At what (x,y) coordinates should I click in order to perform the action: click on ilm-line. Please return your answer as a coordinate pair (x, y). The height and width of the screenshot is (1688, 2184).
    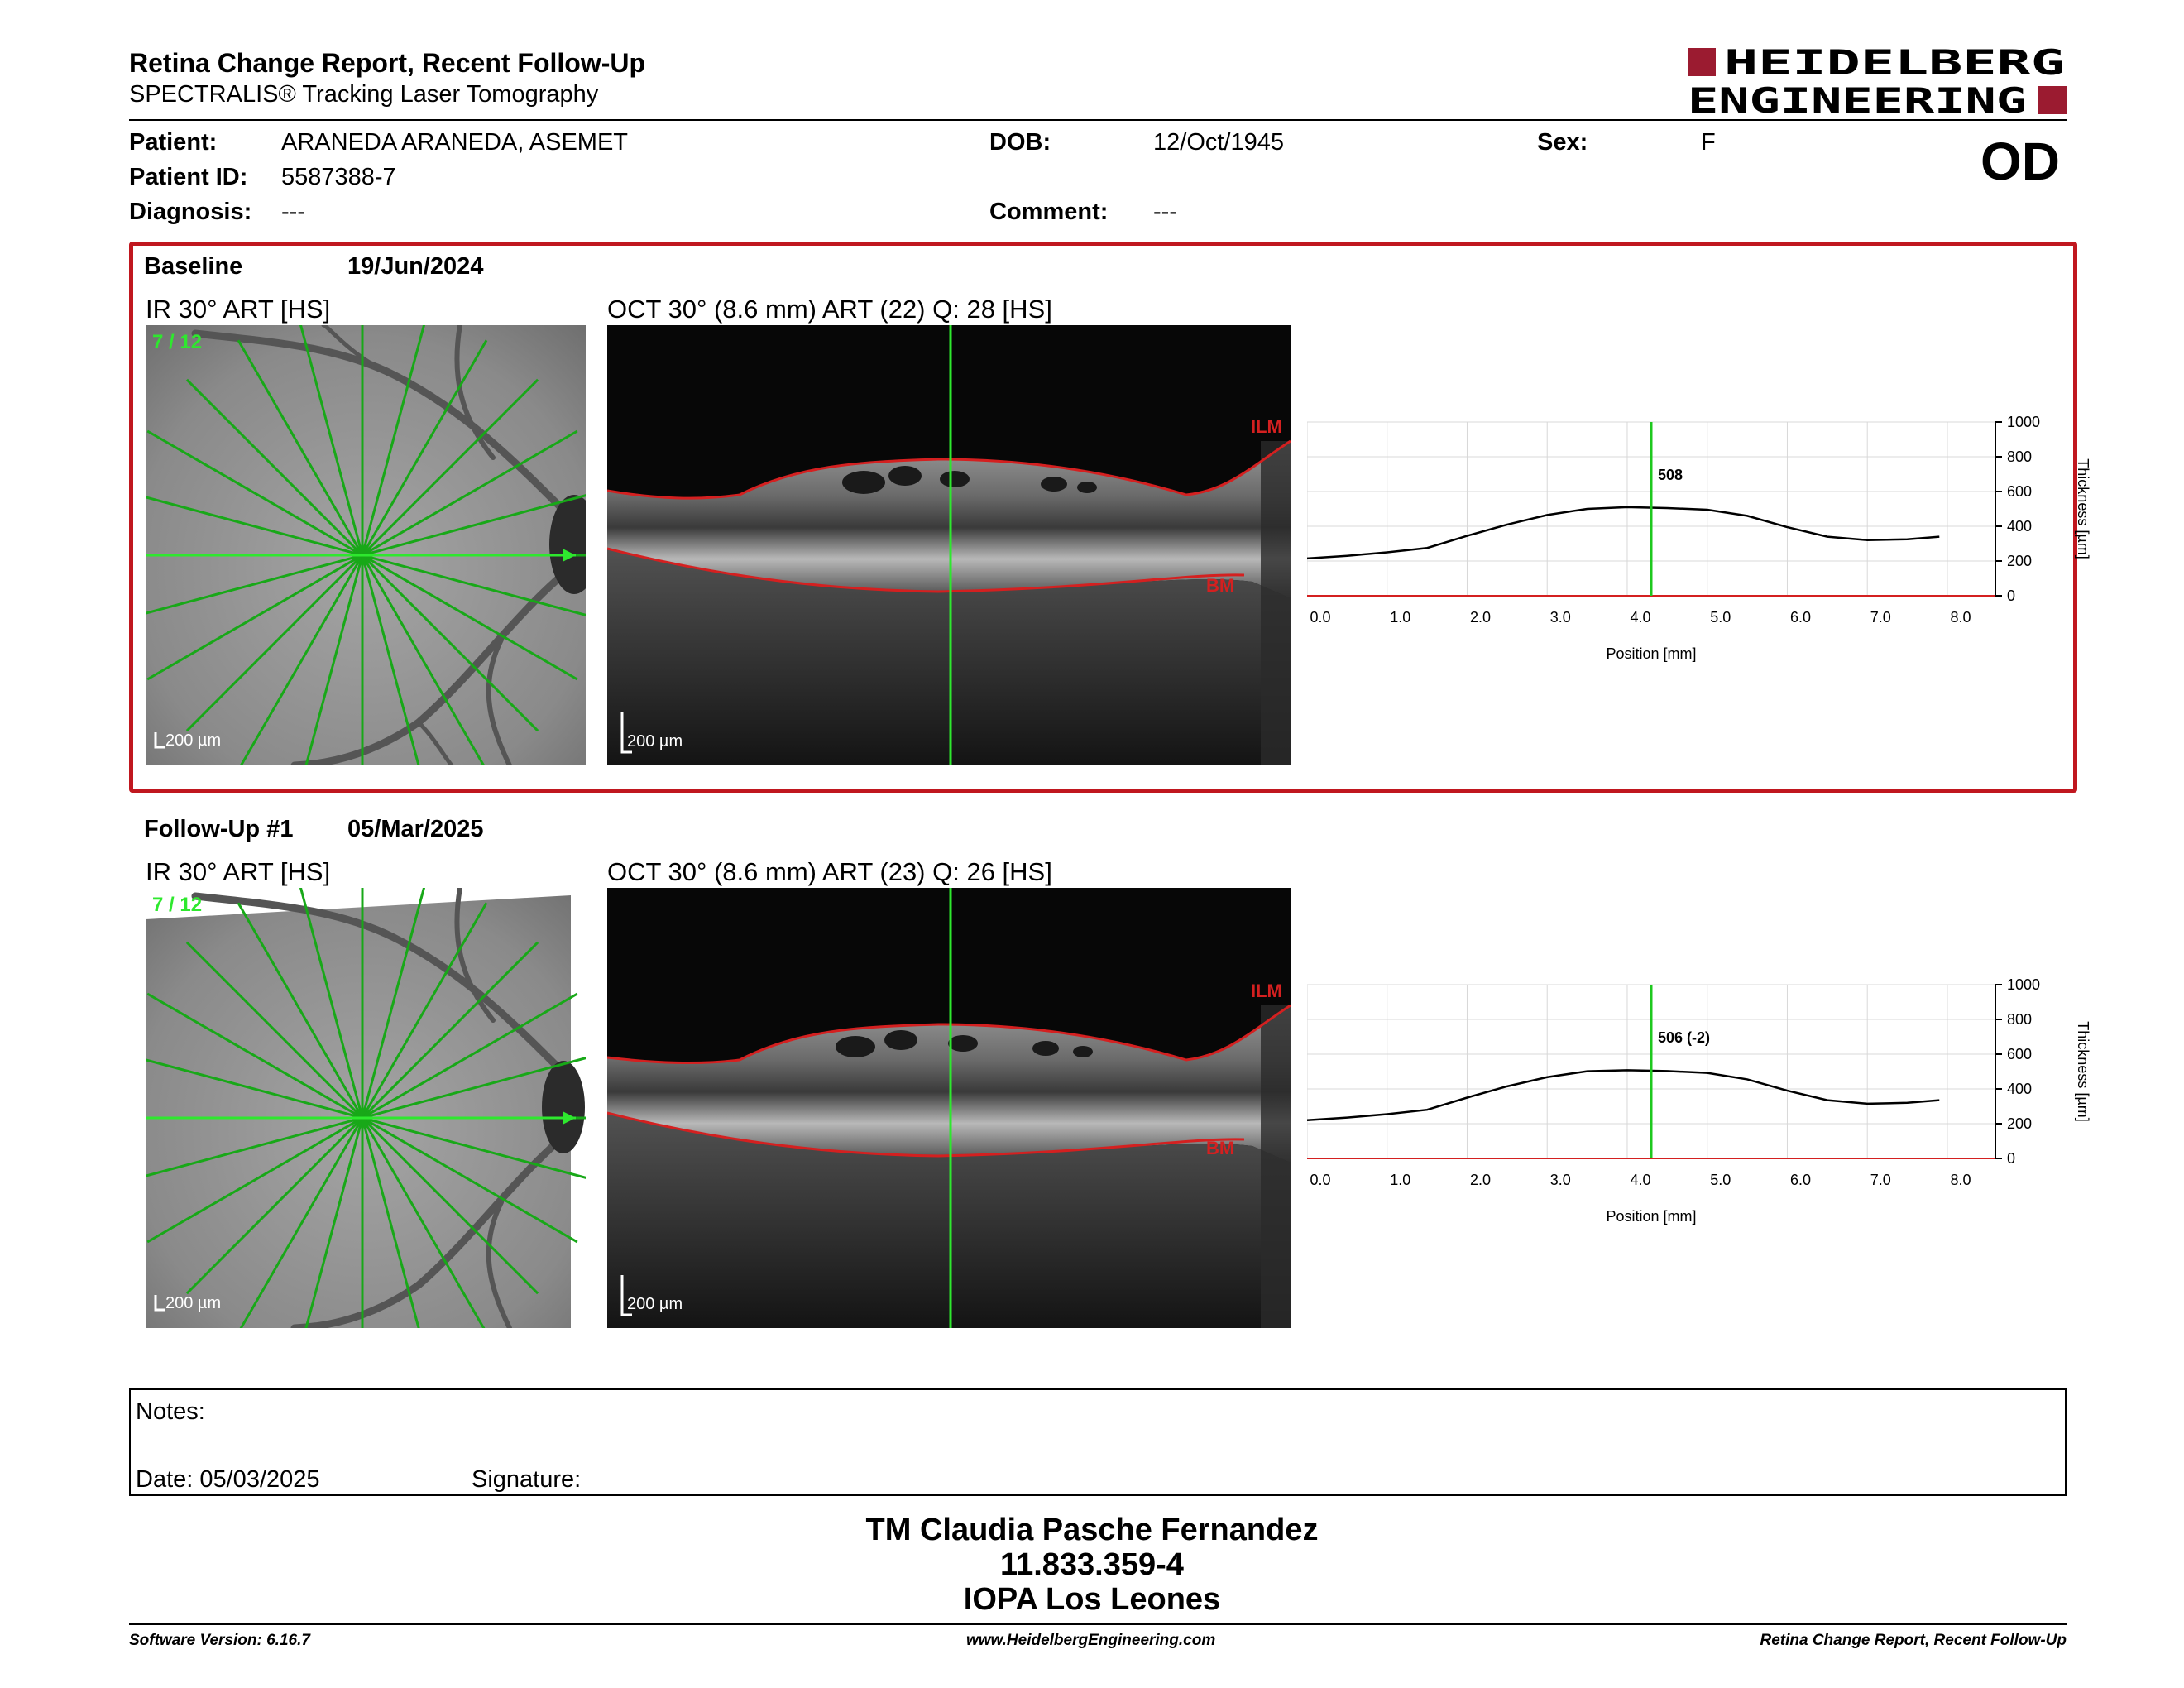
    Looking at the image, I should click on (949, 1034).